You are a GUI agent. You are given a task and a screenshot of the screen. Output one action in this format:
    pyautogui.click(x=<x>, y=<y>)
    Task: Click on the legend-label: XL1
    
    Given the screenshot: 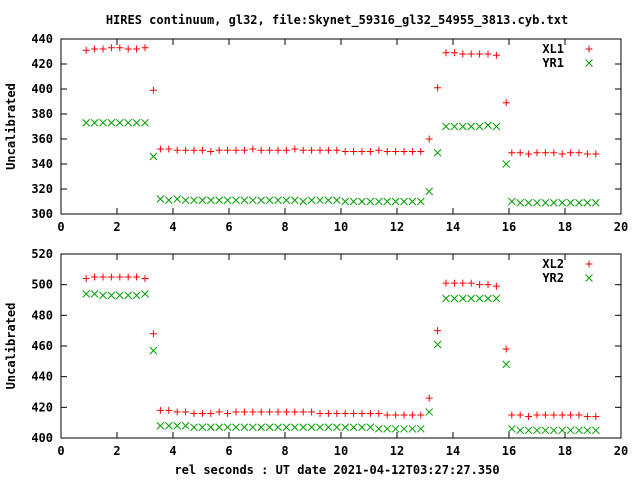 What is the action you would take?
    pyautogui.click(x=553, y=49)
    